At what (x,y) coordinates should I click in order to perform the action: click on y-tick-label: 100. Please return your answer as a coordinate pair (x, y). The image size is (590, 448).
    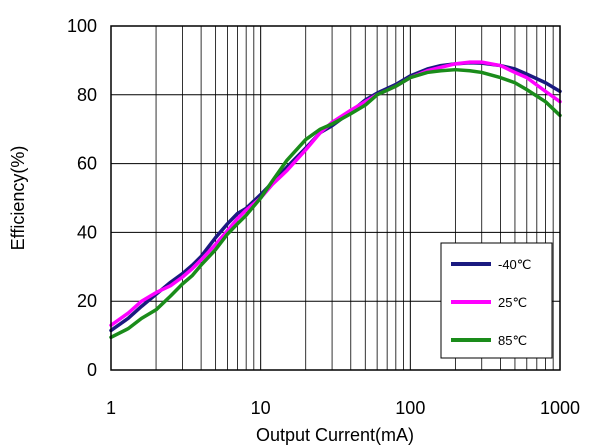
    Looking at the image, I should click on (82, 26).